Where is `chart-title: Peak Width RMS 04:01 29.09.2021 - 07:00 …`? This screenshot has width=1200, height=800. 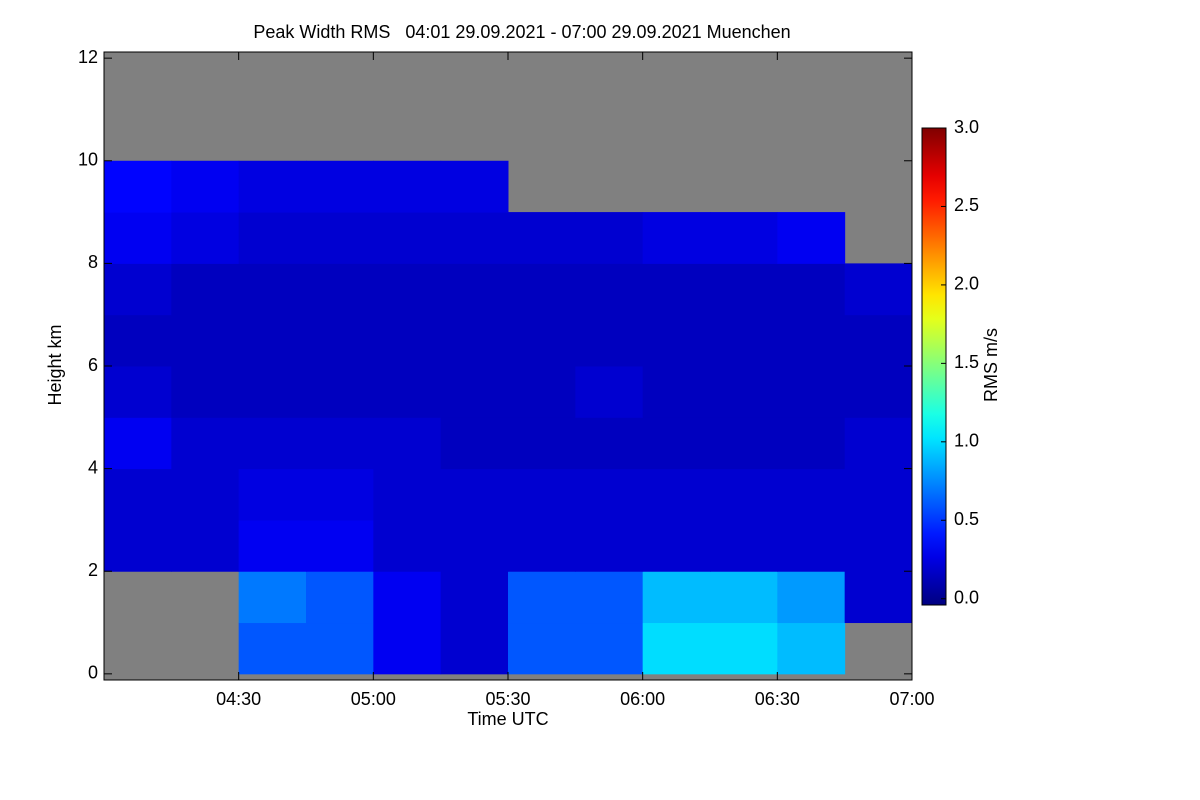 chart-title: Peak Width RMS 04:01 29.09.2021 - 07:00 … is located at coordinates (521, 32).